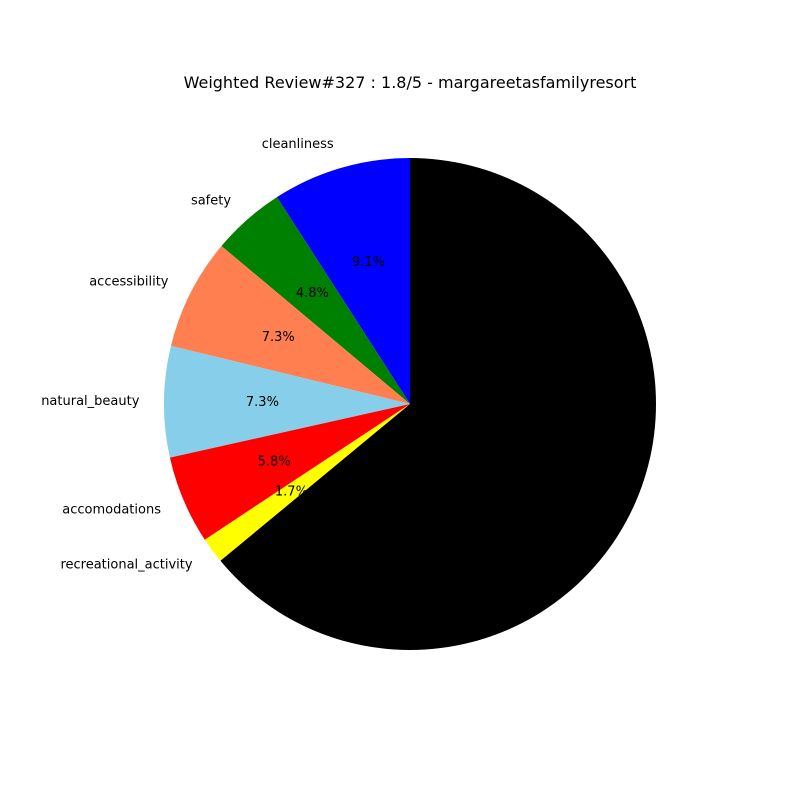 This screenshot has width=800, height=800. Describe the element at coordinates (262, 402) in the screenshot. I see `slice-percent-natural-beauty: 7.3%` at that location.